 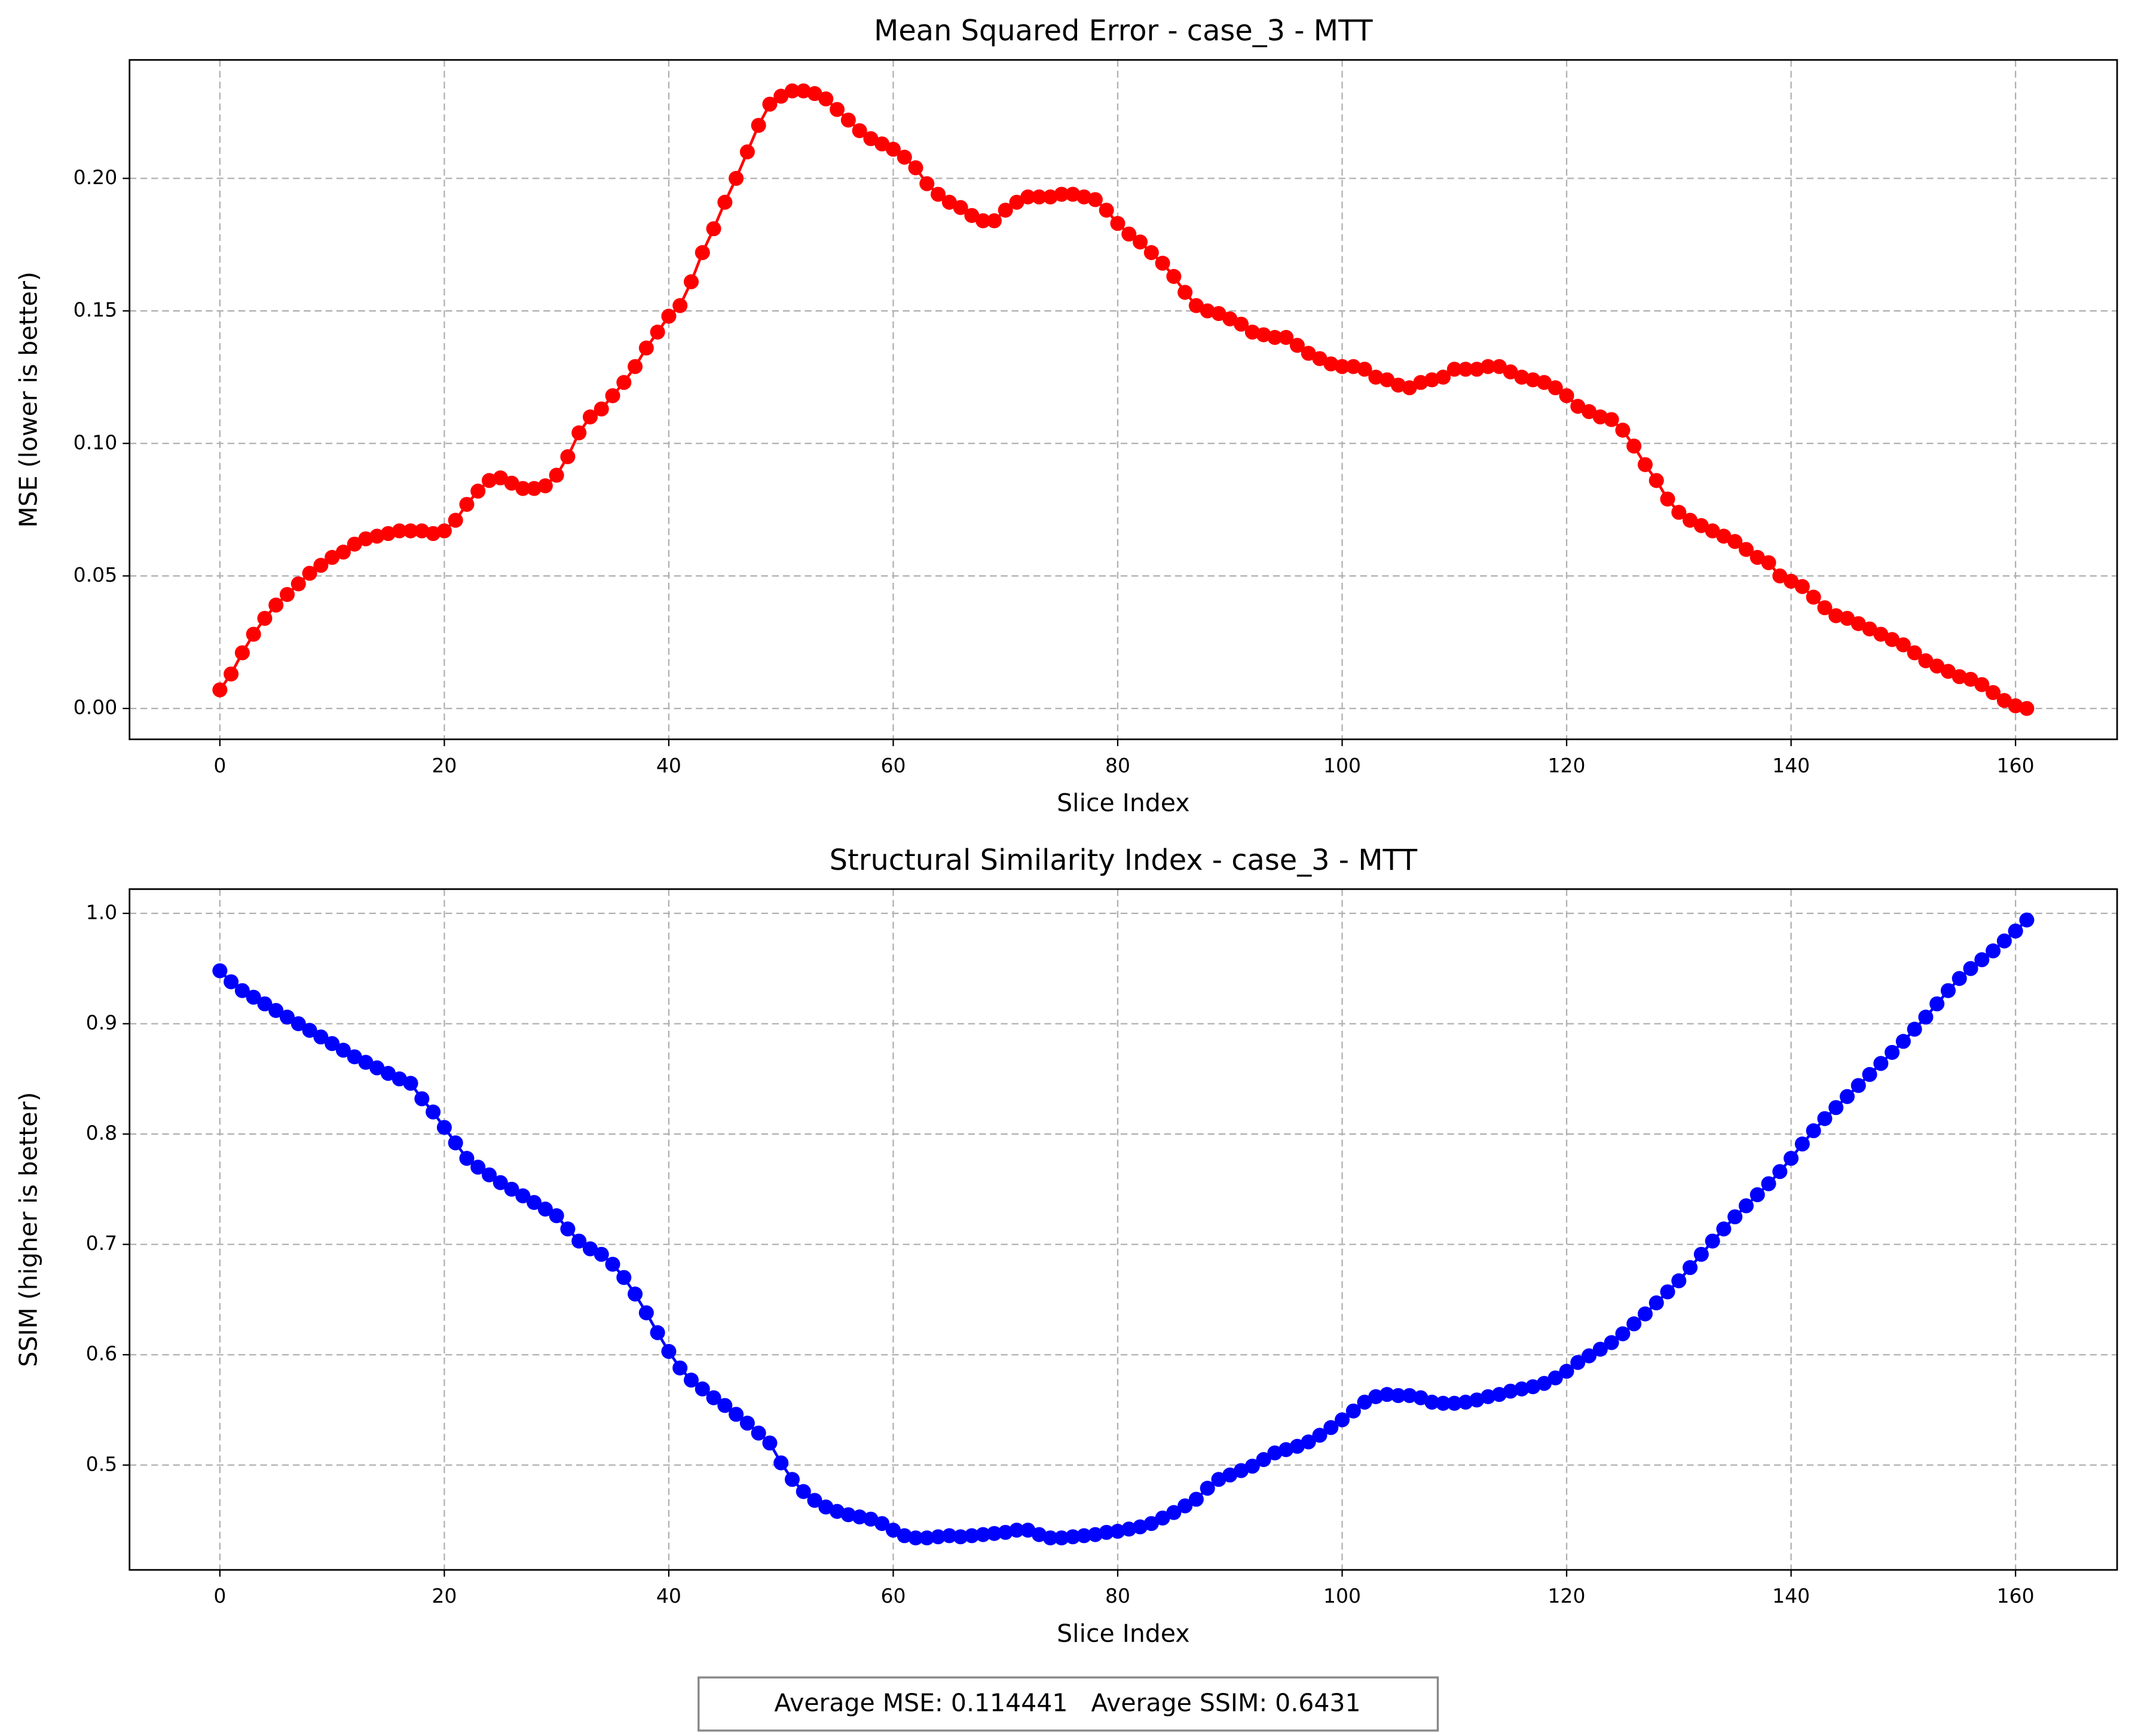 I want to click on y-tick-label: 0.20, so click(x=96, y=177).